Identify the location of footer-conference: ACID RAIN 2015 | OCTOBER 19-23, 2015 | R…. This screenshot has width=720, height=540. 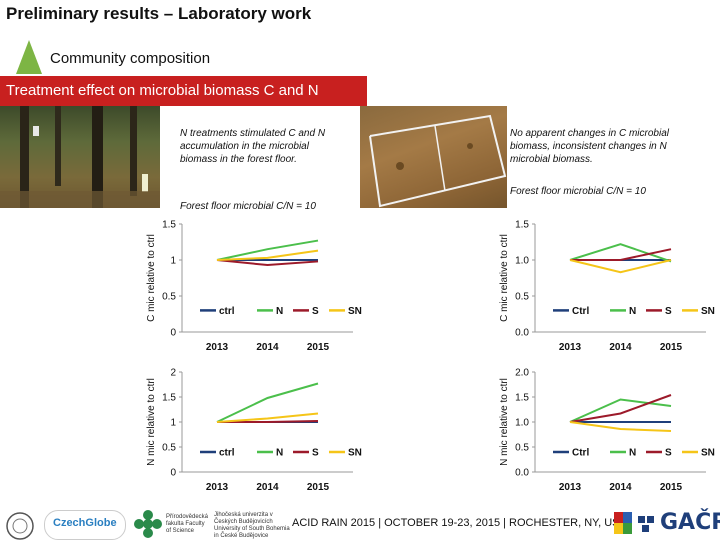
(459, 523).